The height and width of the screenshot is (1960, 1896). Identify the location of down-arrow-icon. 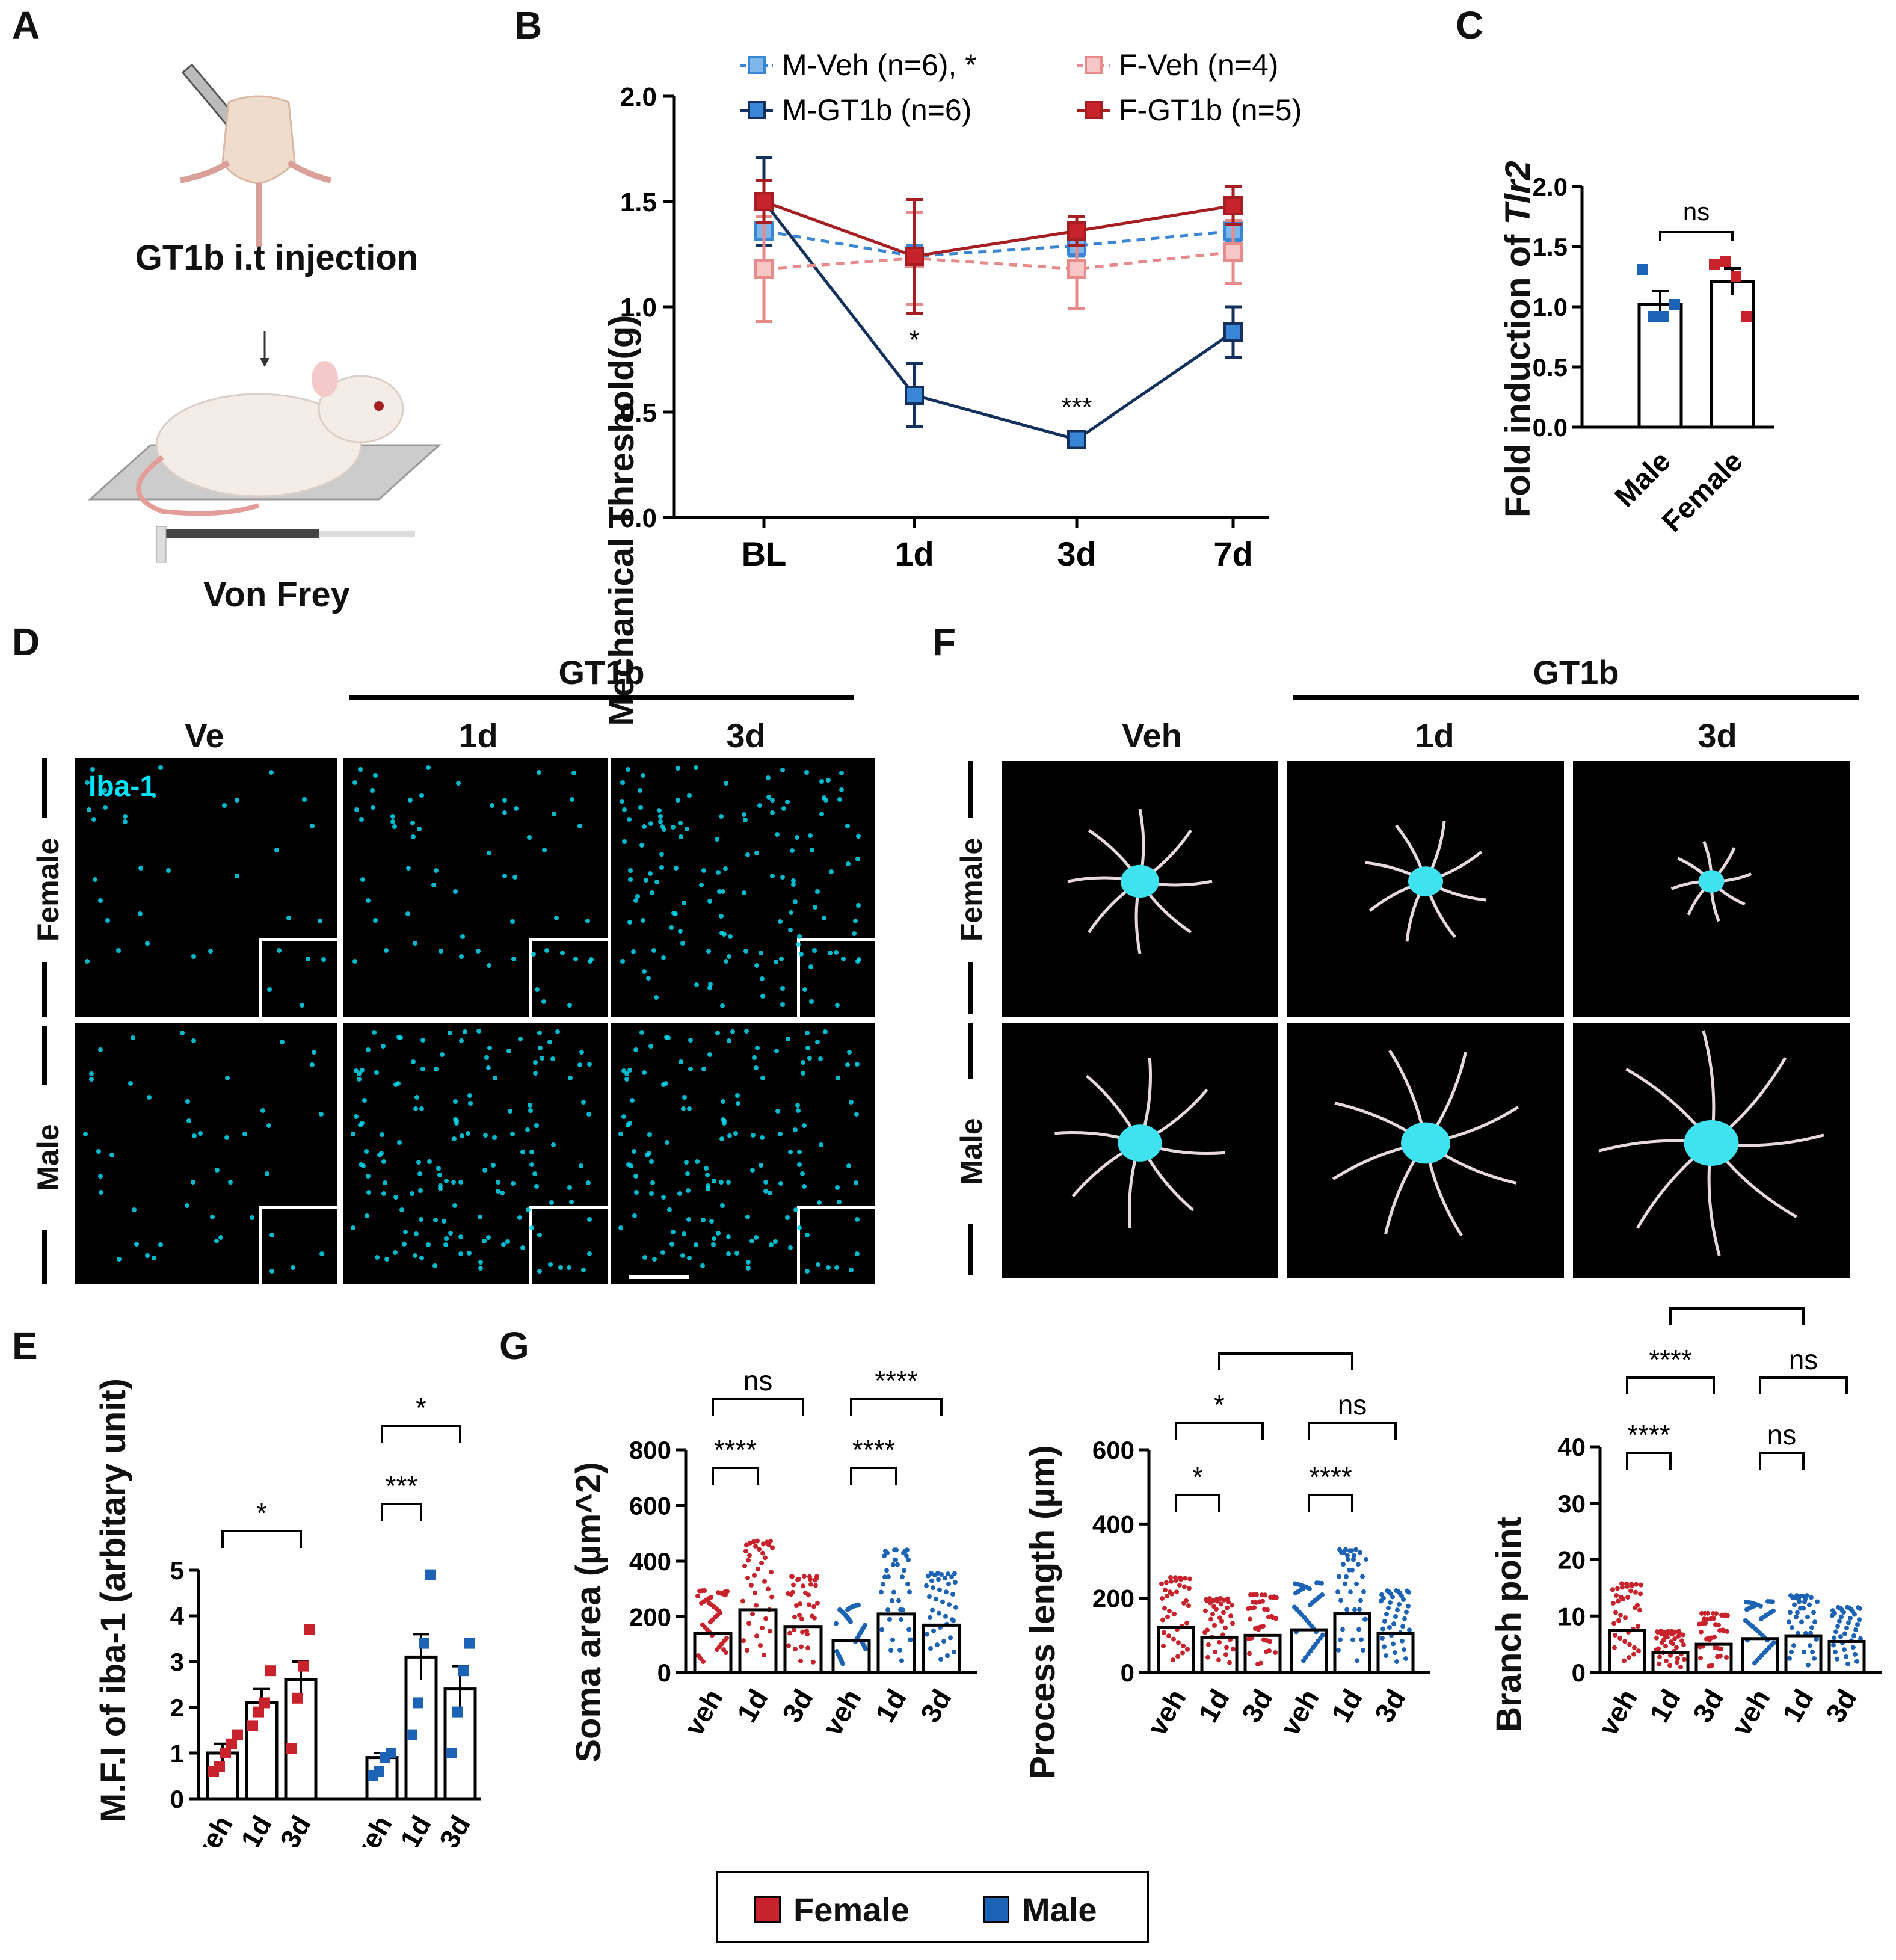
(264, 349).